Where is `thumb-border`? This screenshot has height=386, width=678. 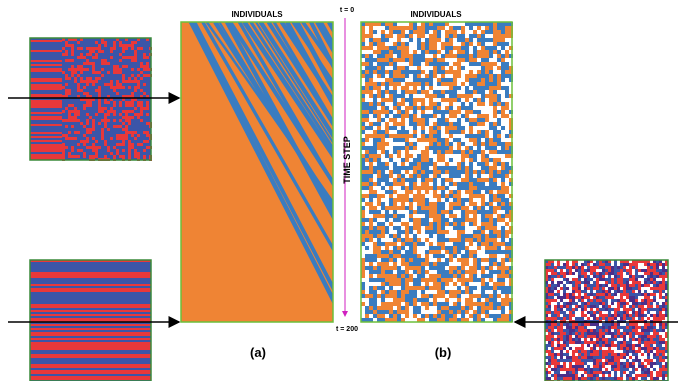
thumb-border is located at coordinates (90, 99).